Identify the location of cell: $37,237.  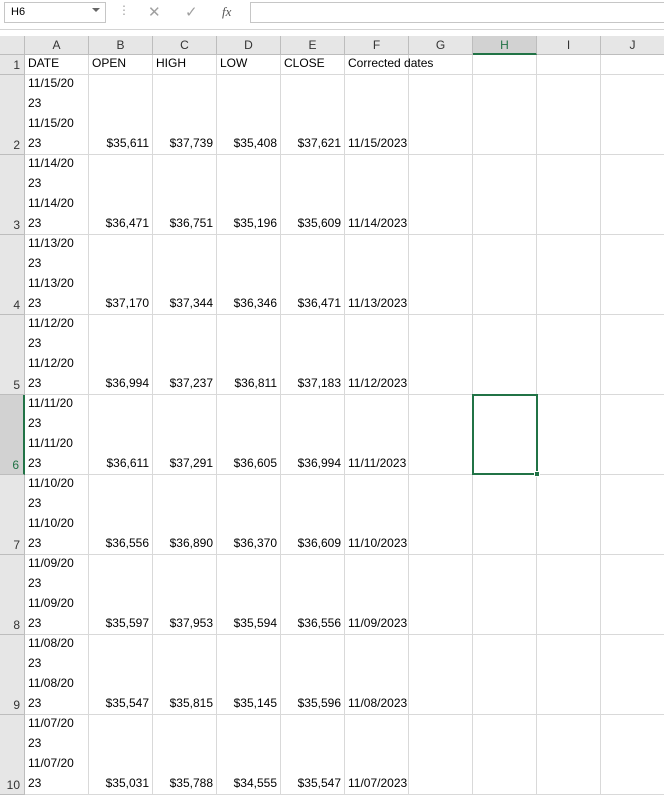
(185, 355).